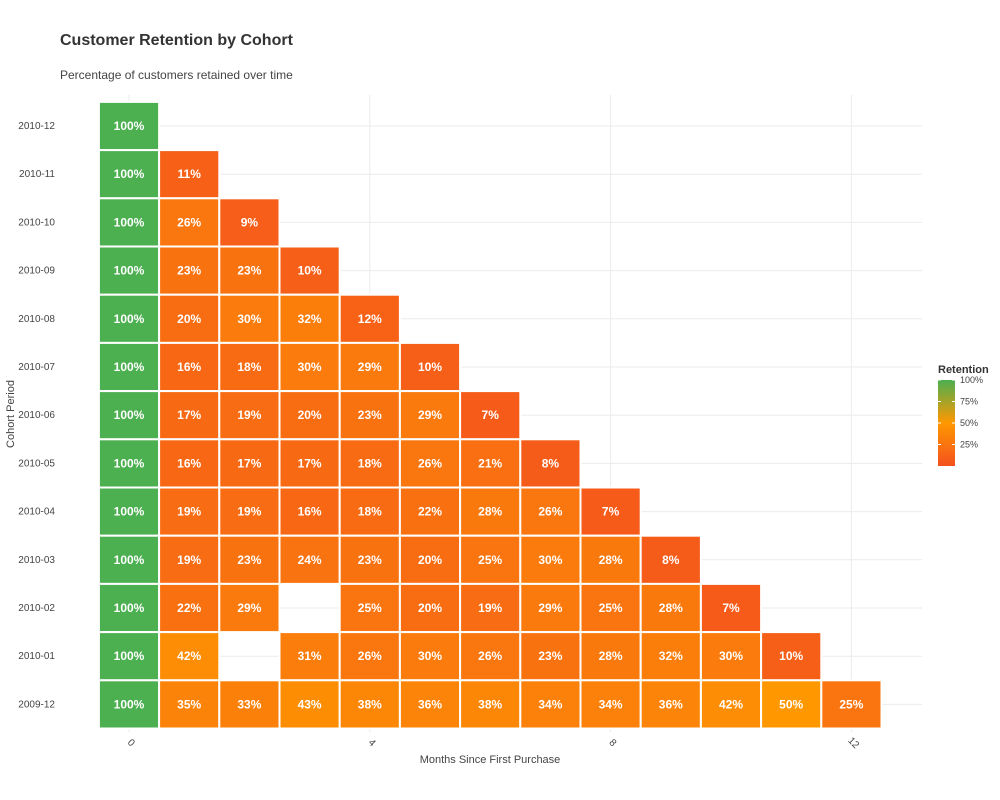  Describe the element at coordinates (731, 608) in the screenshot. I see `cell-value-label: 7%` at that location.